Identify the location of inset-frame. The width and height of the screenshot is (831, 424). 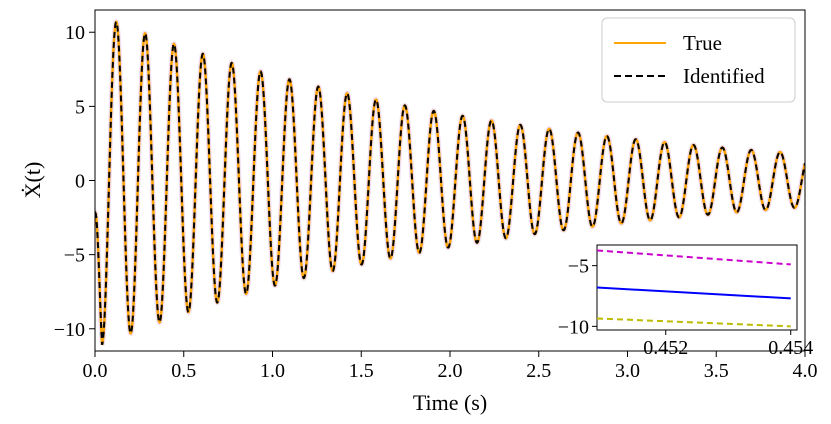
(697, 287).